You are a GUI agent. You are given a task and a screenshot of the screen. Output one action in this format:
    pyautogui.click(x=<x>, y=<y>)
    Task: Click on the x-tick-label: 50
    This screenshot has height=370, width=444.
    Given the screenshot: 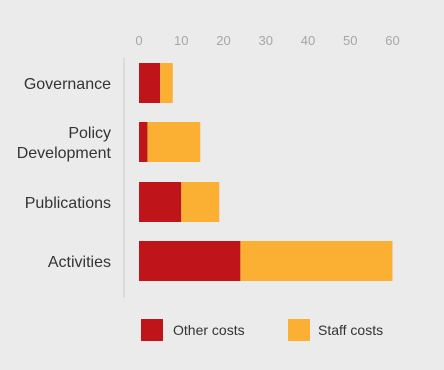 What is the action you would take?
    pyautogui.click(x=350, y=40)
    